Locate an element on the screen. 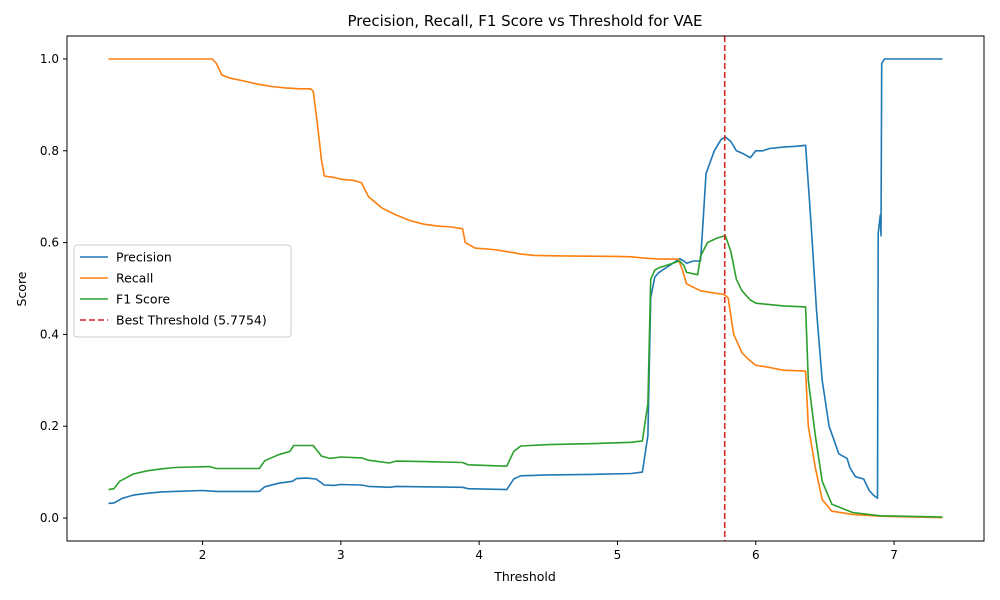 The image size is (1000, 600). x-tick-label: 3 is located at coordinates (341, 555).